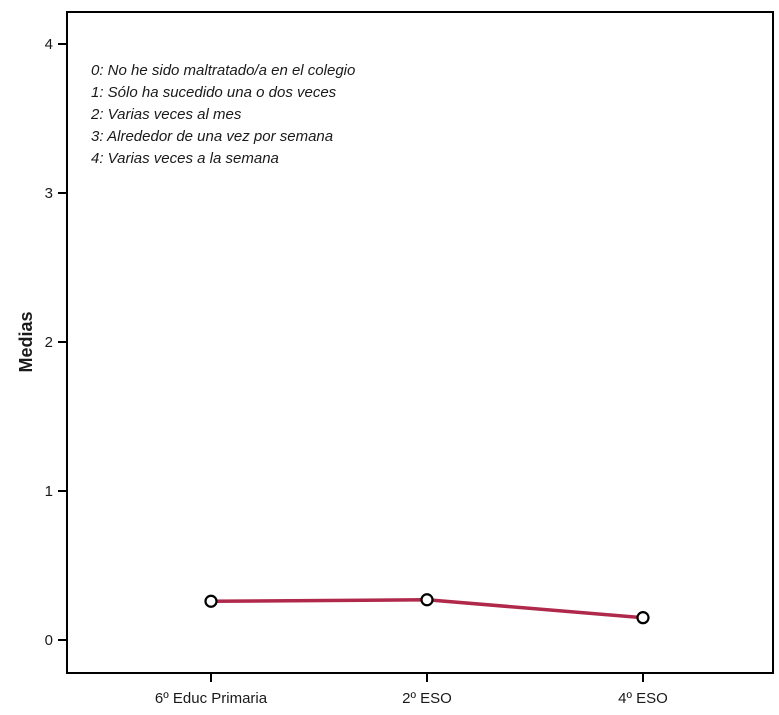 This screenshot has height=715, width=779. Describe the element at coordinates (49, 640) in the screenshot. I see `y-tick-label-0: 0` at that location.